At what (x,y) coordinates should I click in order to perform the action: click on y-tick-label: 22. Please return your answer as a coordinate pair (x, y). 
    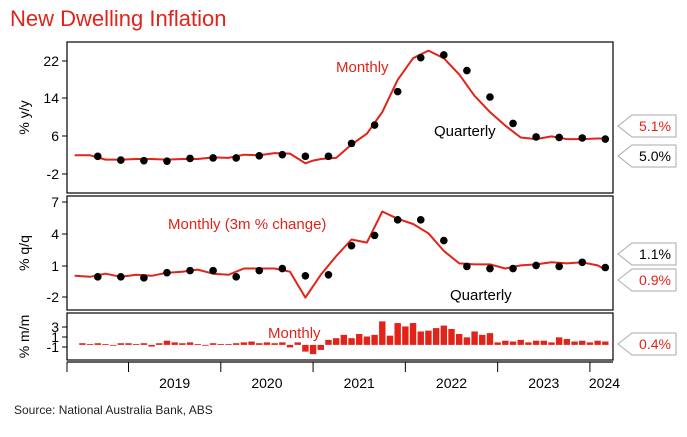
    Looking at the image, I should click on (51, 61).